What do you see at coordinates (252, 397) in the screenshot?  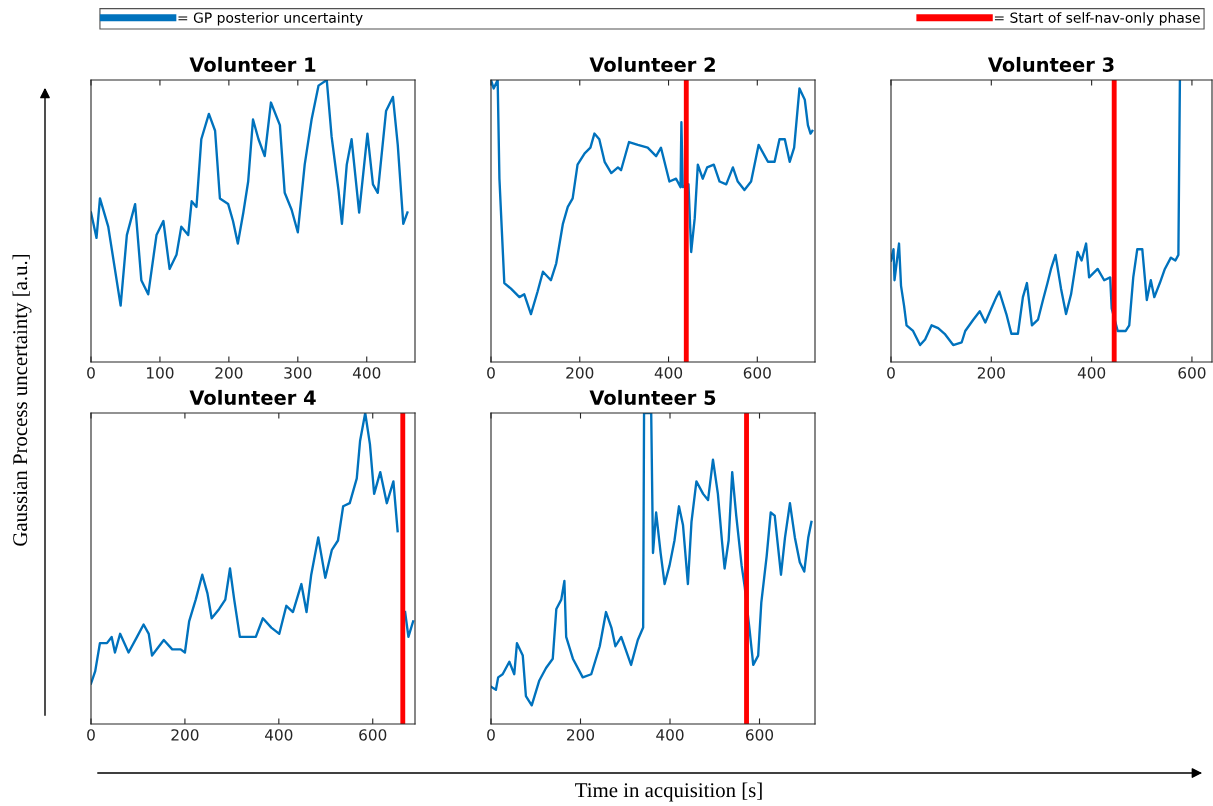 I see `chart-title: Volunteer 4` at bounding box center [252, 397].